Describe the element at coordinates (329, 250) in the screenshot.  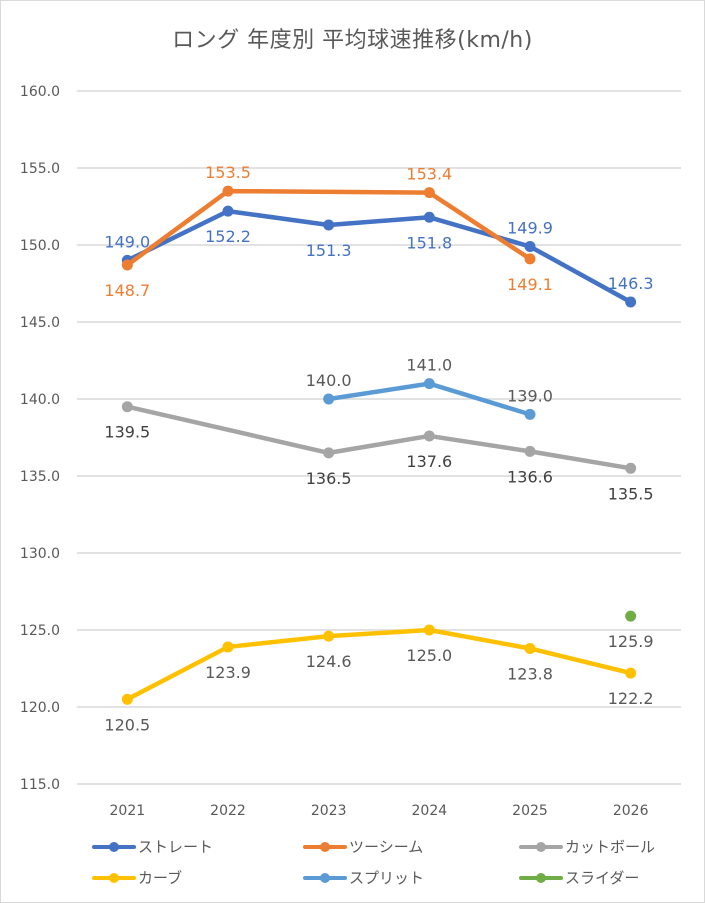
I see `data-label: 151.3` at that location.